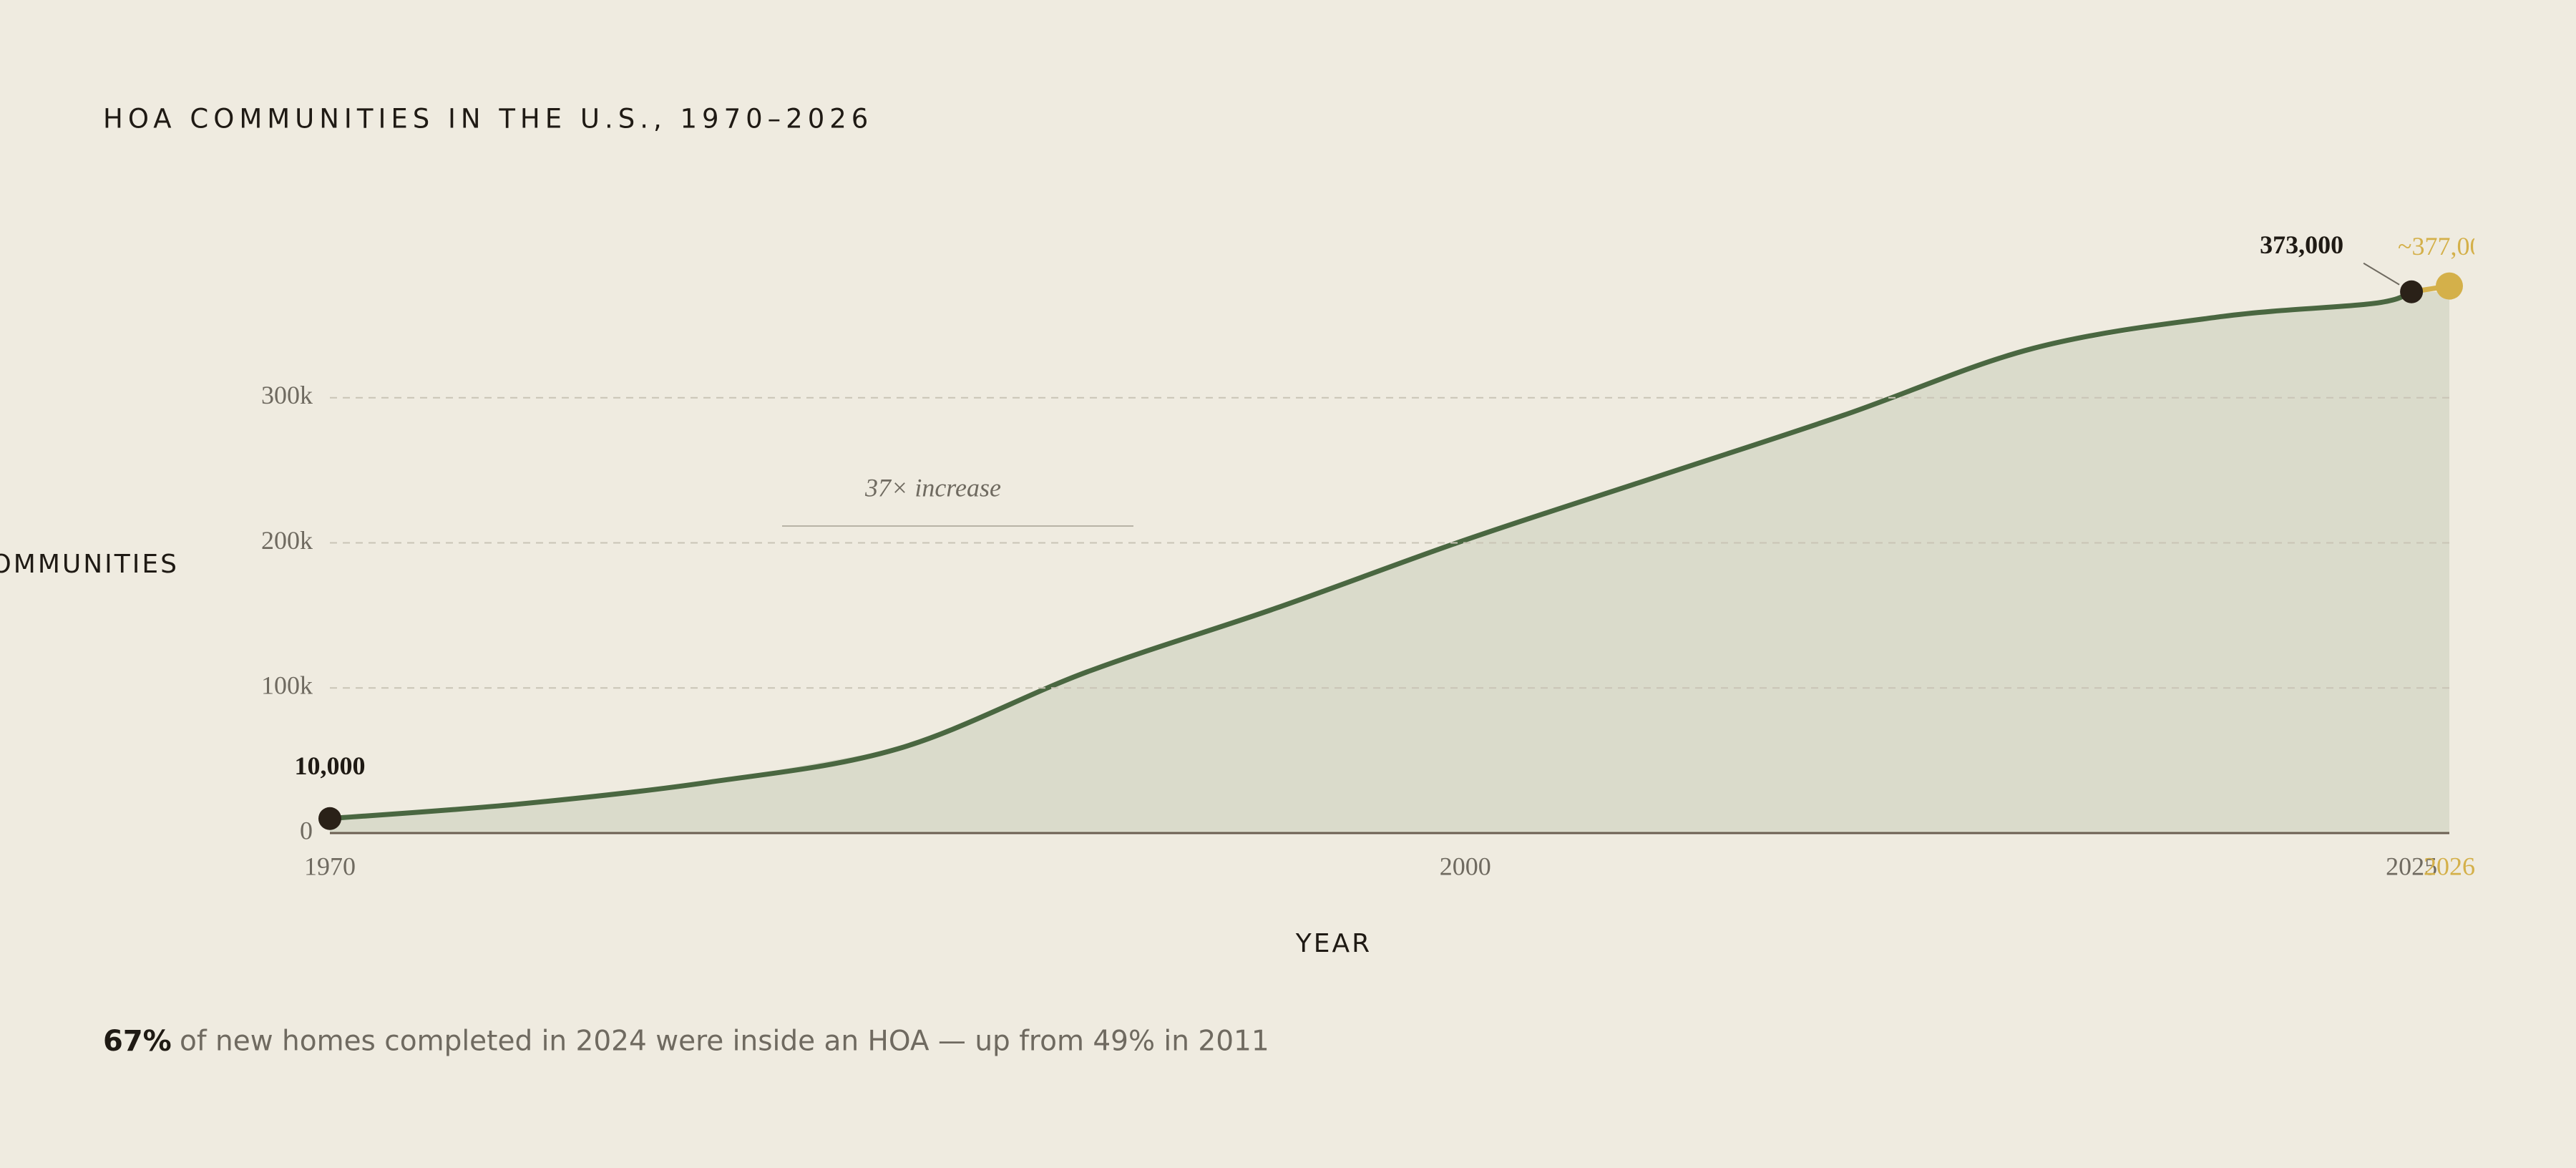 This screenshot has height=1168, width=2576. Describe the element at coordinates (89, 564) in the screenshot. I see `y-axis-label: COMMUNITIES` at that location.